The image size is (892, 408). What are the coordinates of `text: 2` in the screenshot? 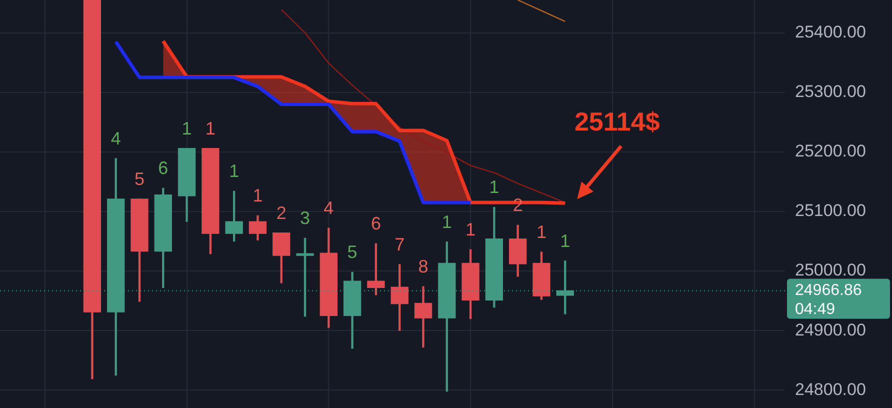 It's located at (281, 212).